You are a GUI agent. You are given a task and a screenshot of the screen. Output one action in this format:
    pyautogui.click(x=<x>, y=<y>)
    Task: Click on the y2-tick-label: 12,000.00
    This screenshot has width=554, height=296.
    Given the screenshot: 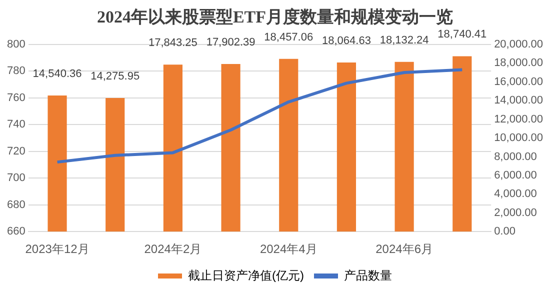 What is the action you would take?
    pyautogui.click(x=518, y=119)
    